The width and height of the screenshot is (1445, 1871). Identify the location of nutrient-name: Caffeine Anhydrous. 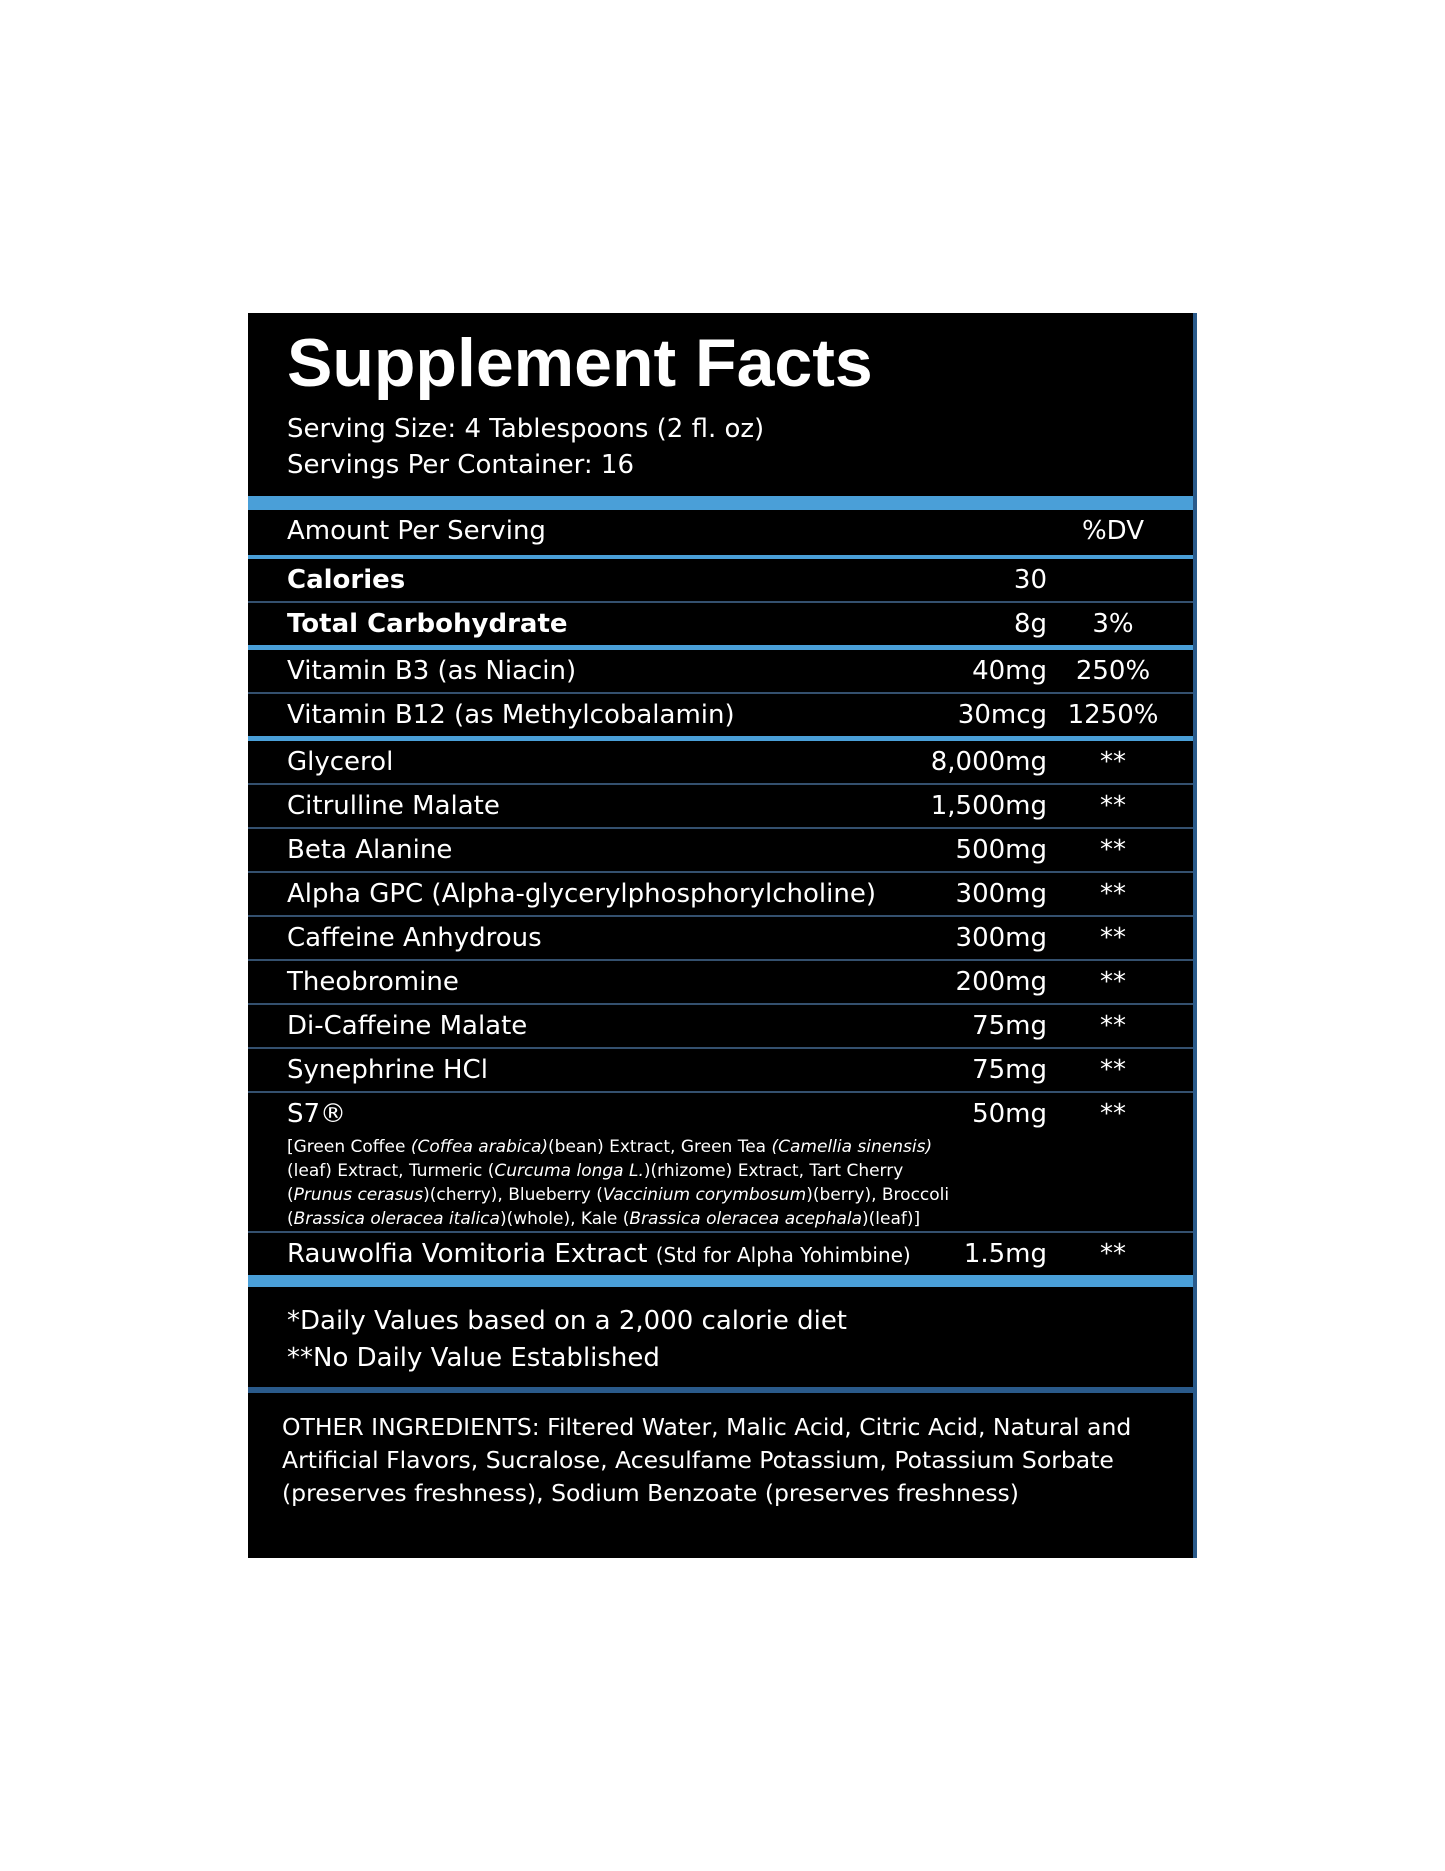
(414, 938).